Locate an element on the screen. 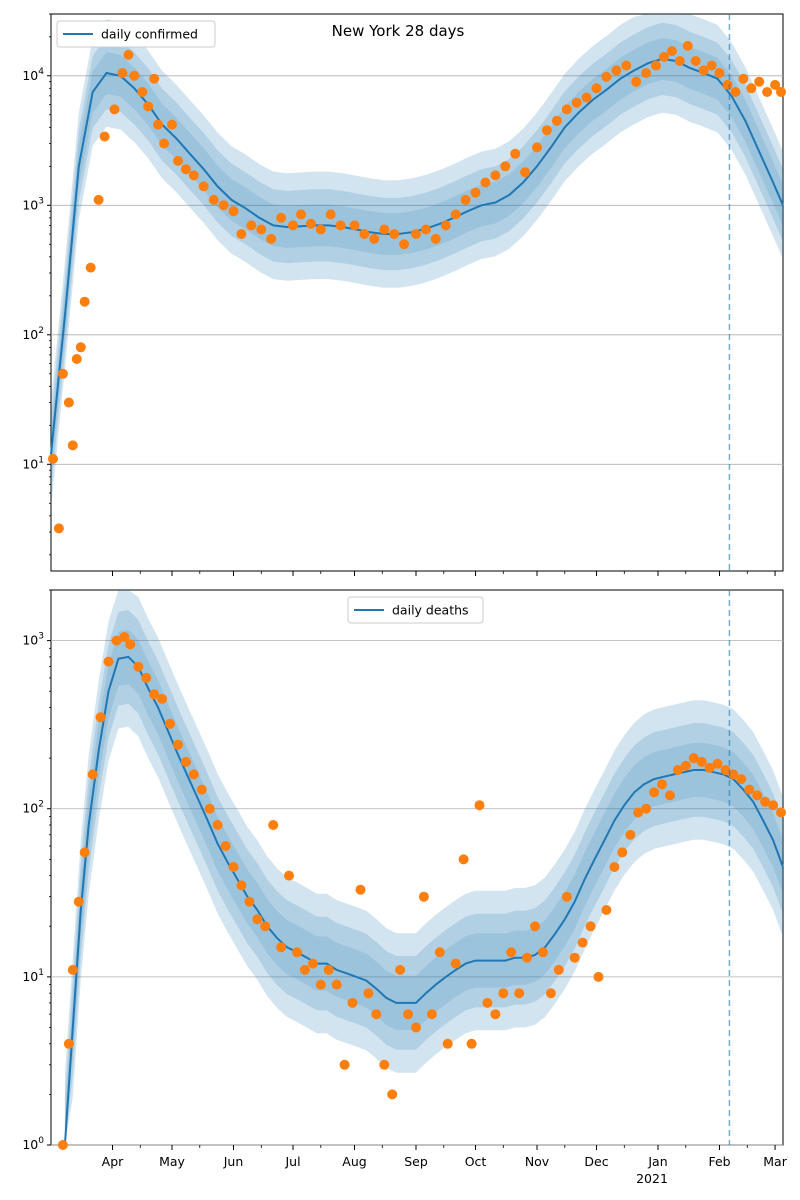 This screenshot has height=1200, width=800. x-tick-label: Jul is located at coordinates (292, 1161).